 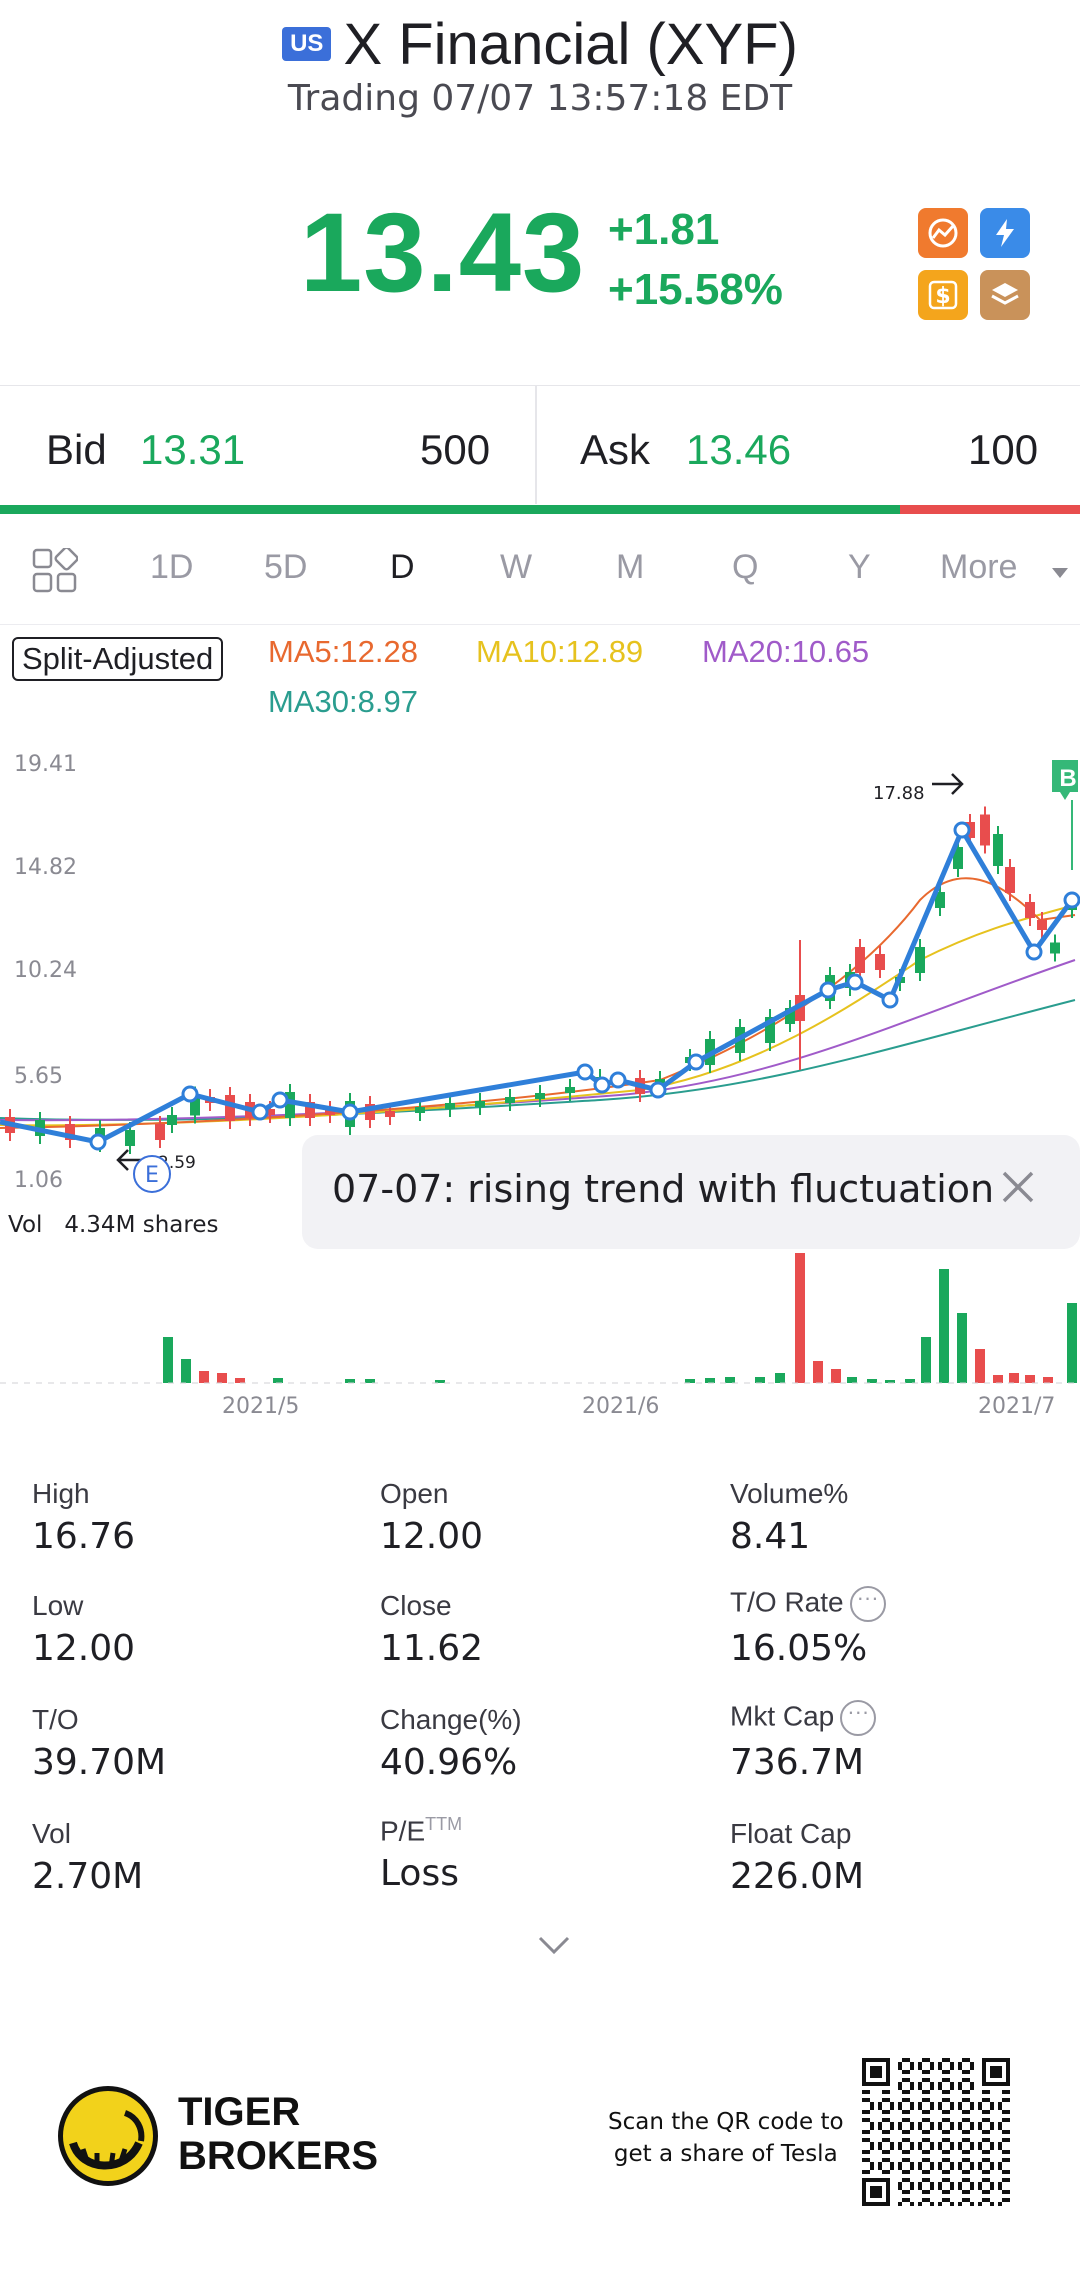 What do you see at coordinates (118, 659) in the screenshot?
I see `split-adjusted-toggle: Split-Adjusted` at bounding box center [118, 659].